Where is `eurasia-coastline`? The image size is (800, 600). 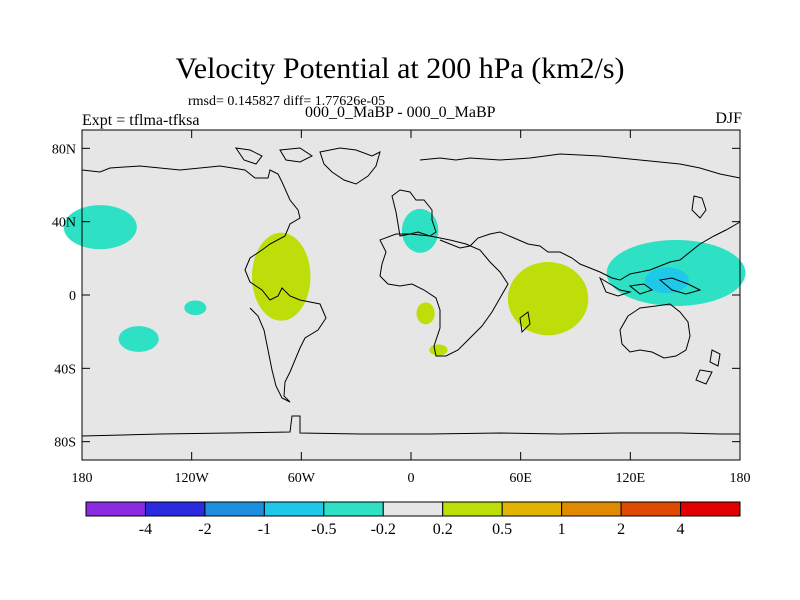
eurasia-coastline is located at coordinates (566, 217).